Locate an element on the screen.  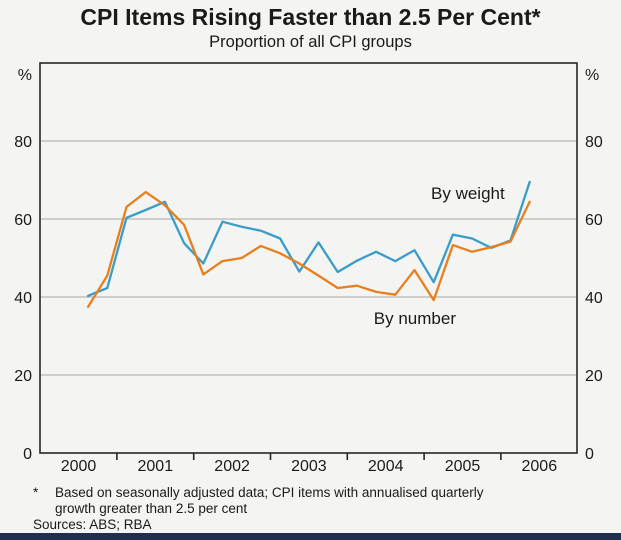
footnote-line2: growth greater than 2.5 per cent is located at coordinates (151, 508).